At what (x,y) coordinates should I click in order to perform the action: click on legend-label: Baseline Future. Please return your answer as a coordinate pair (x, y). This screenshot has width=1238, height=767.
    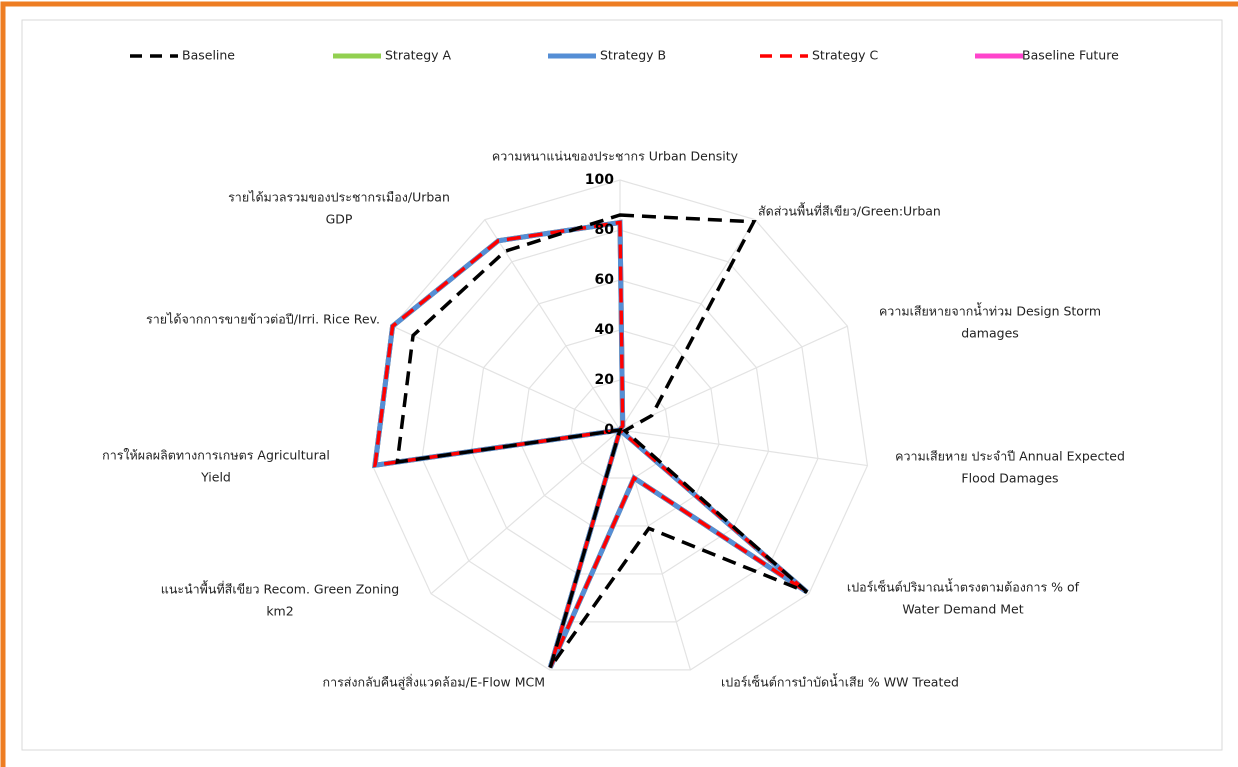
    Looking at the image, I should click on (1070, 55).